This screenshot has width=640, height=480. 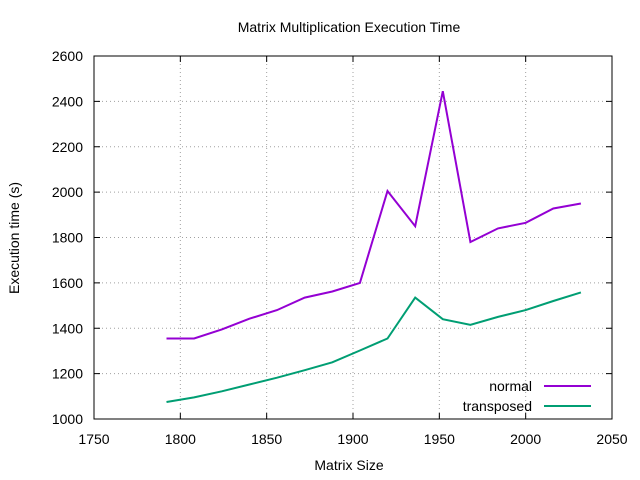 I want to click on y-tick-label: 1000, so click(x=67, y=419).